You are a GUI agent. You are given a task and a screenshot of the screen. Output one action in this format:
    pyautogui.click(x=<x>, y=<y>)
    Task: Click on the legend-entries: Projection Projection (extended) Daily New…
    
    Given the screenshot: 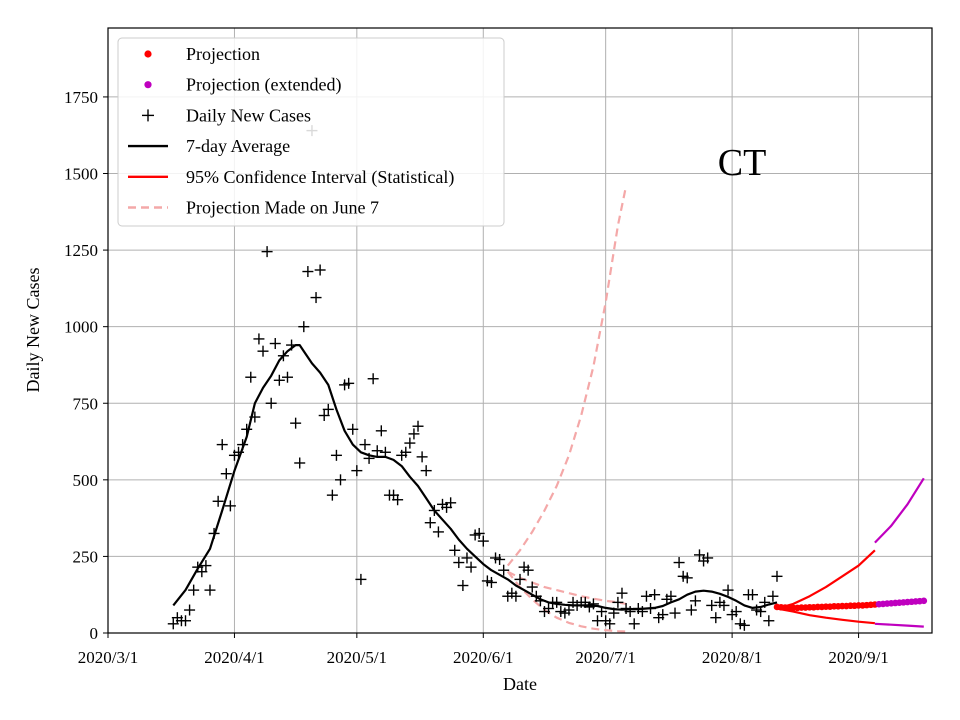 What is the action you would take?
    pyautogui.click(x=291, y=131)
    